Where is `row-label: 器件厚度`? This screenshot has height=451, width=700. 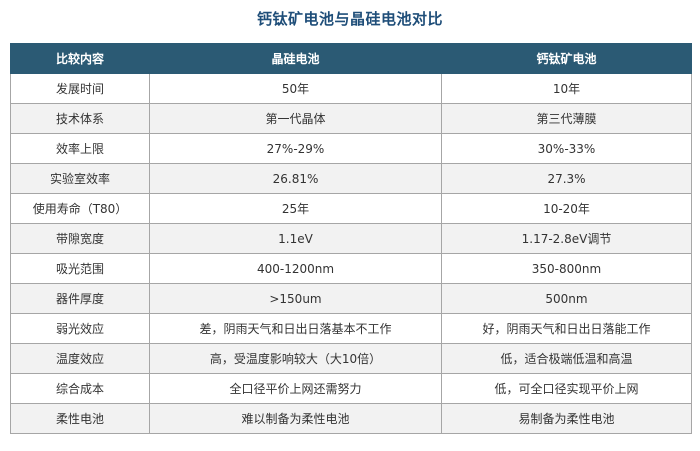
row-label: 器件厚度 is located at coordinates (80, 298).